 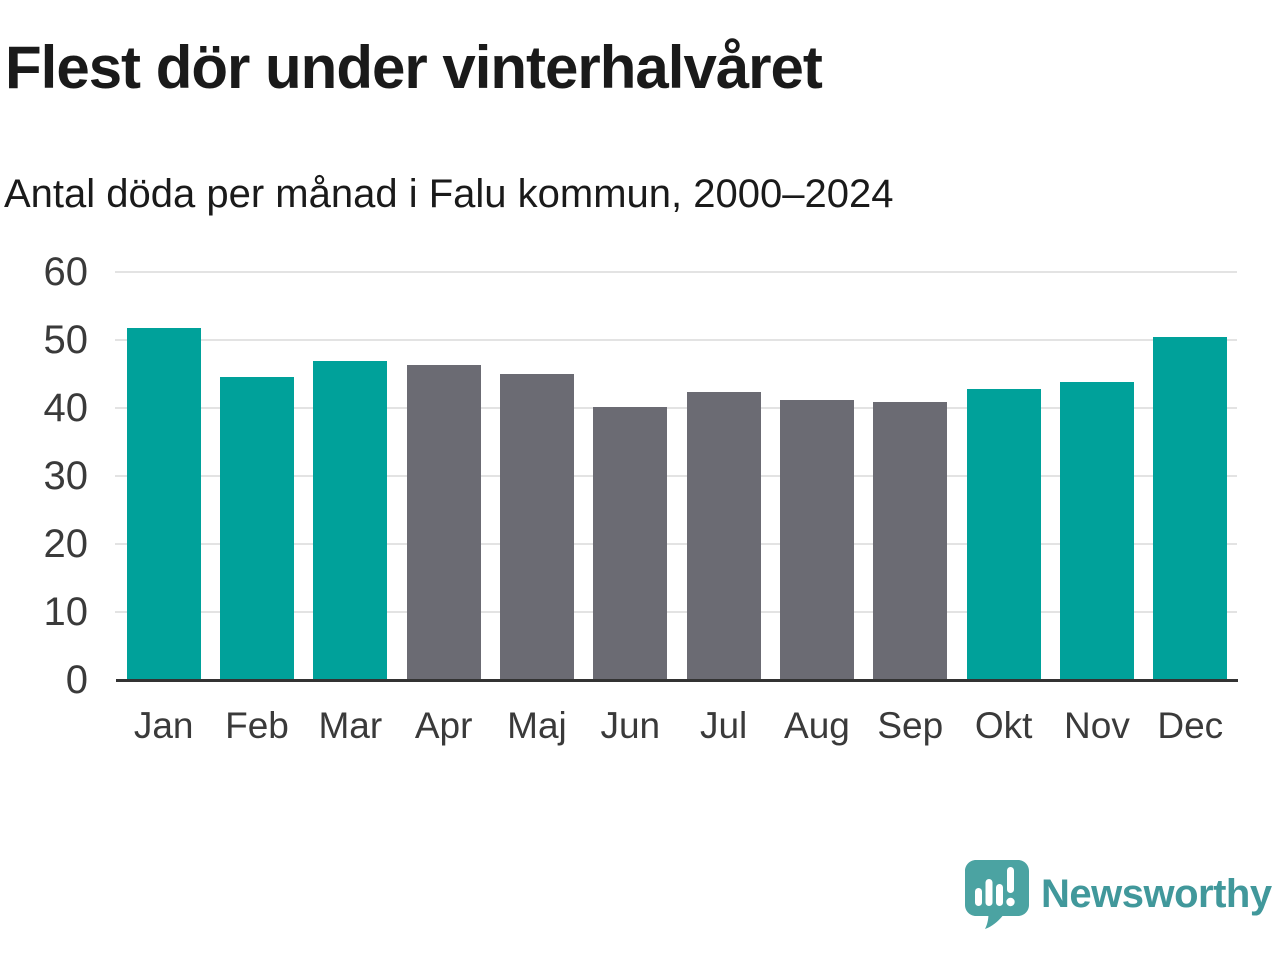 I want to click on bar-sep, so click(x=910, y=540).